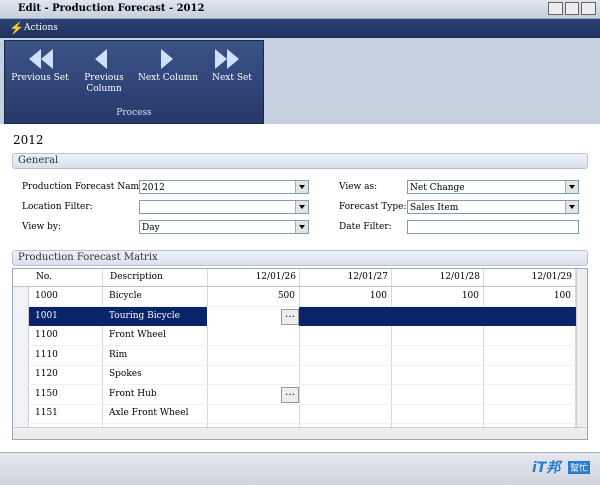 The width and height of the screenshot is (600, 485). I want to click on field-label: Location Filter:, so click(57, 207).